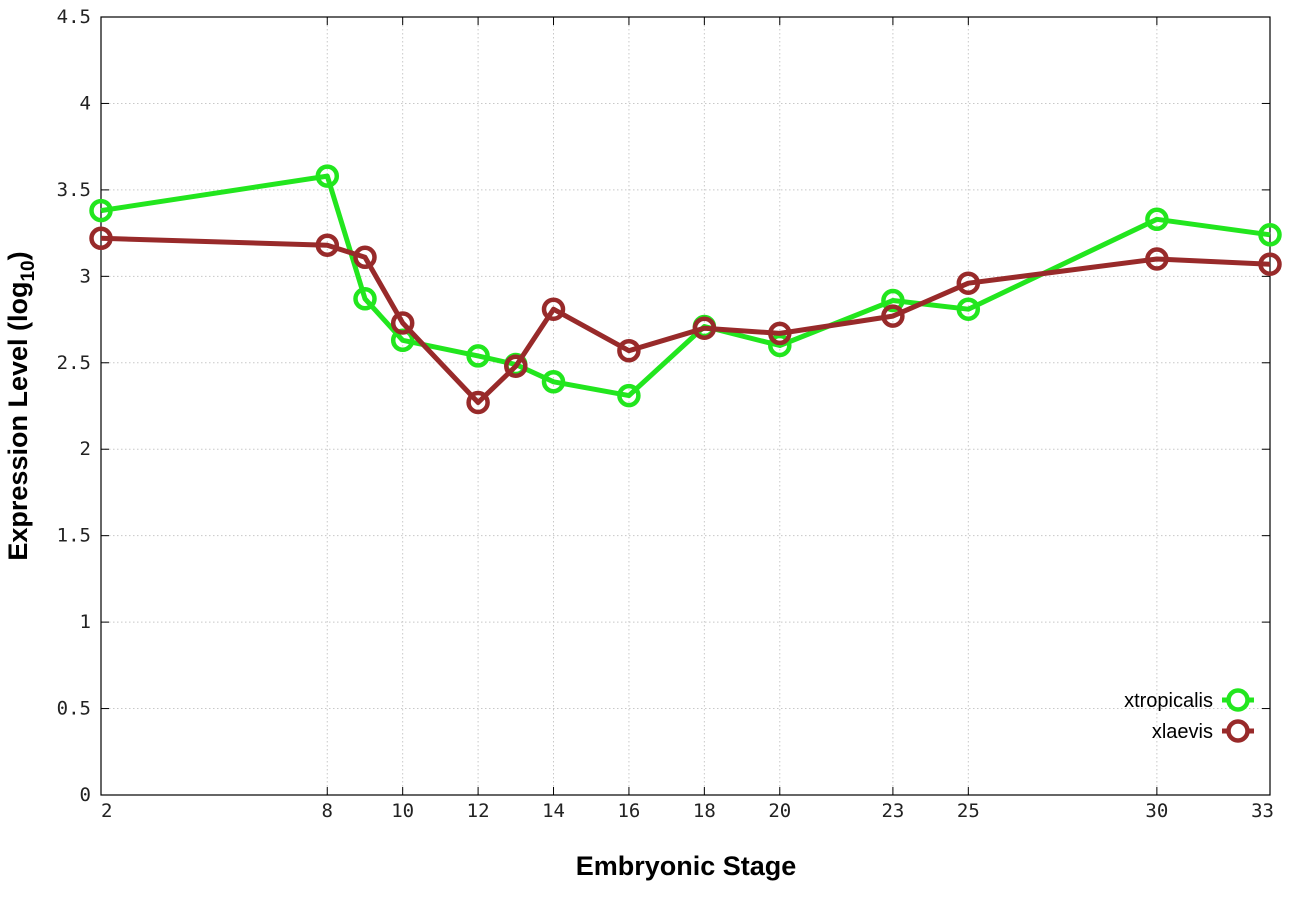  Describe the element at coordinates (85, 622) in the screenshot. I see `y-tick-label: 1` at that location.